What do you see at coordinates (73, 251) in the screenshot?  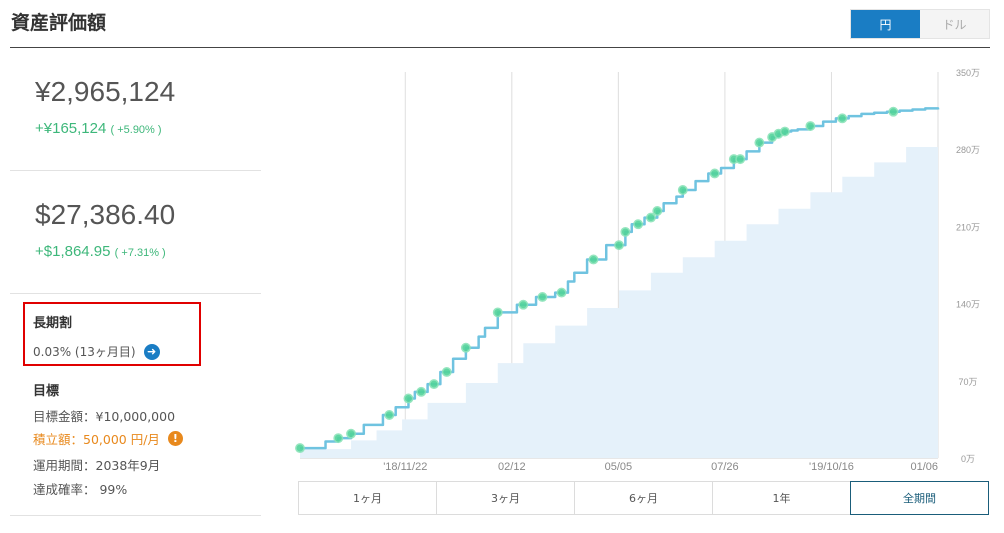 I see `usd-change-amount: +$1,864.95` at bounding box center [73, 251].